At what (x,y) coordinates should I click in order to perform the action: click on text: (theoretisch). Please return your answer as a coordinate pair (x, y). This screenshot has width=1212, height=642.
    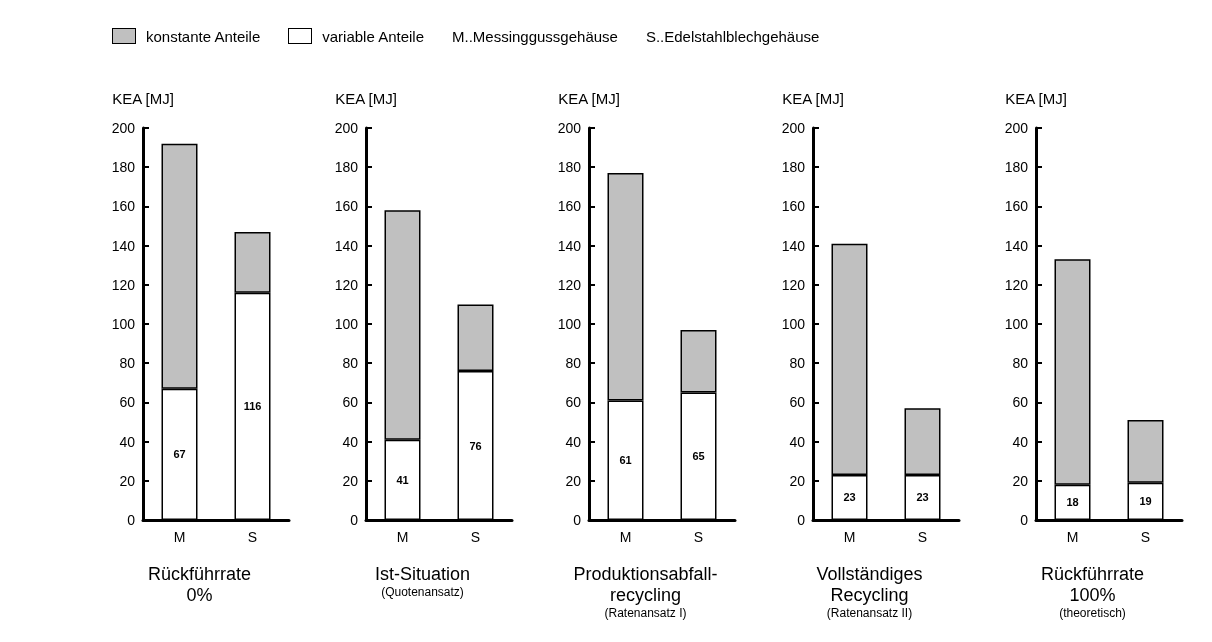
    Looking at the image, I should click on (1092, 613).